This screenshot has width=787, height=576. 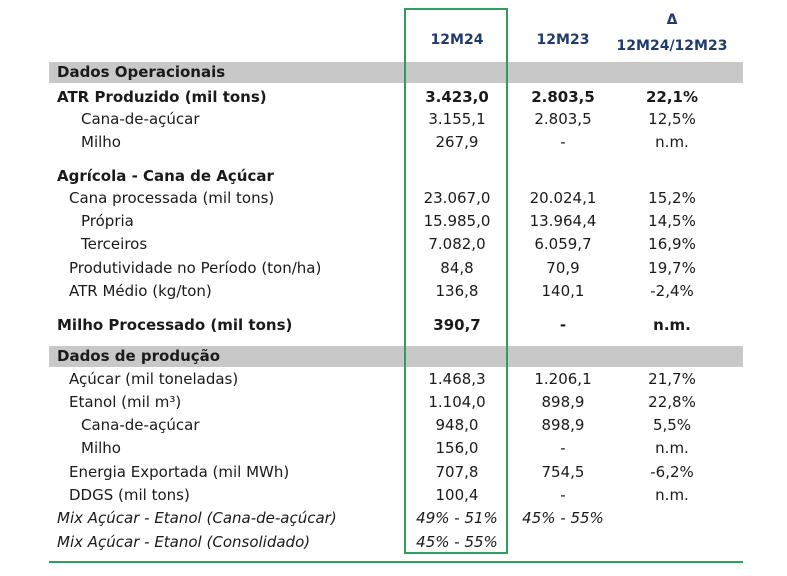 I want to click on row-label: Dados Operacionais, so click(x=141, y=72).